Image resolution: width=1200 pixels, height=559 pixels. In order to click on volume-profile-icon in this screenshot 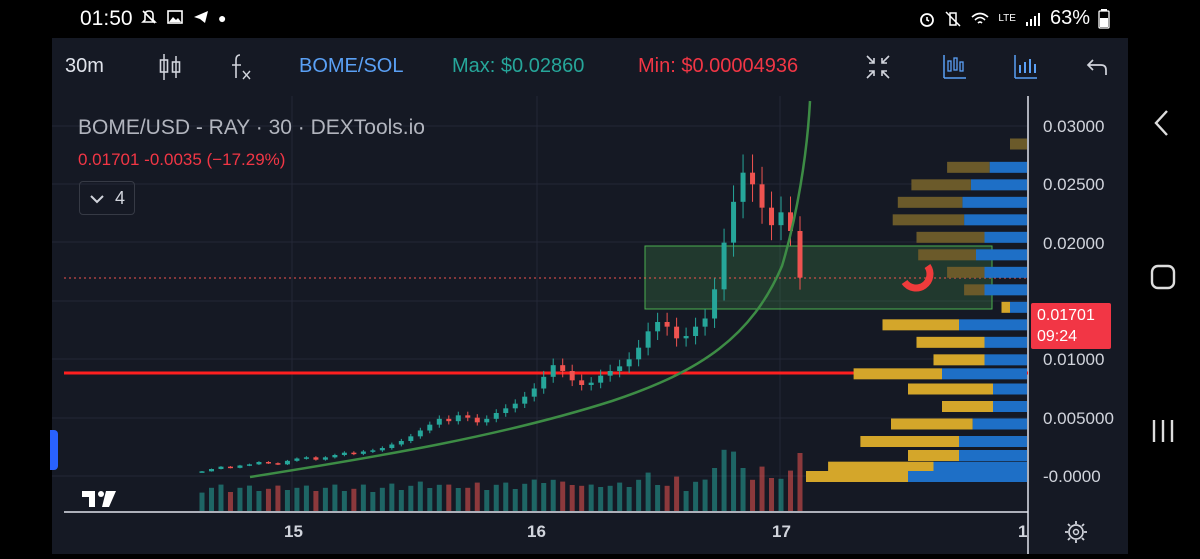, I will do `click(955, 67)`.